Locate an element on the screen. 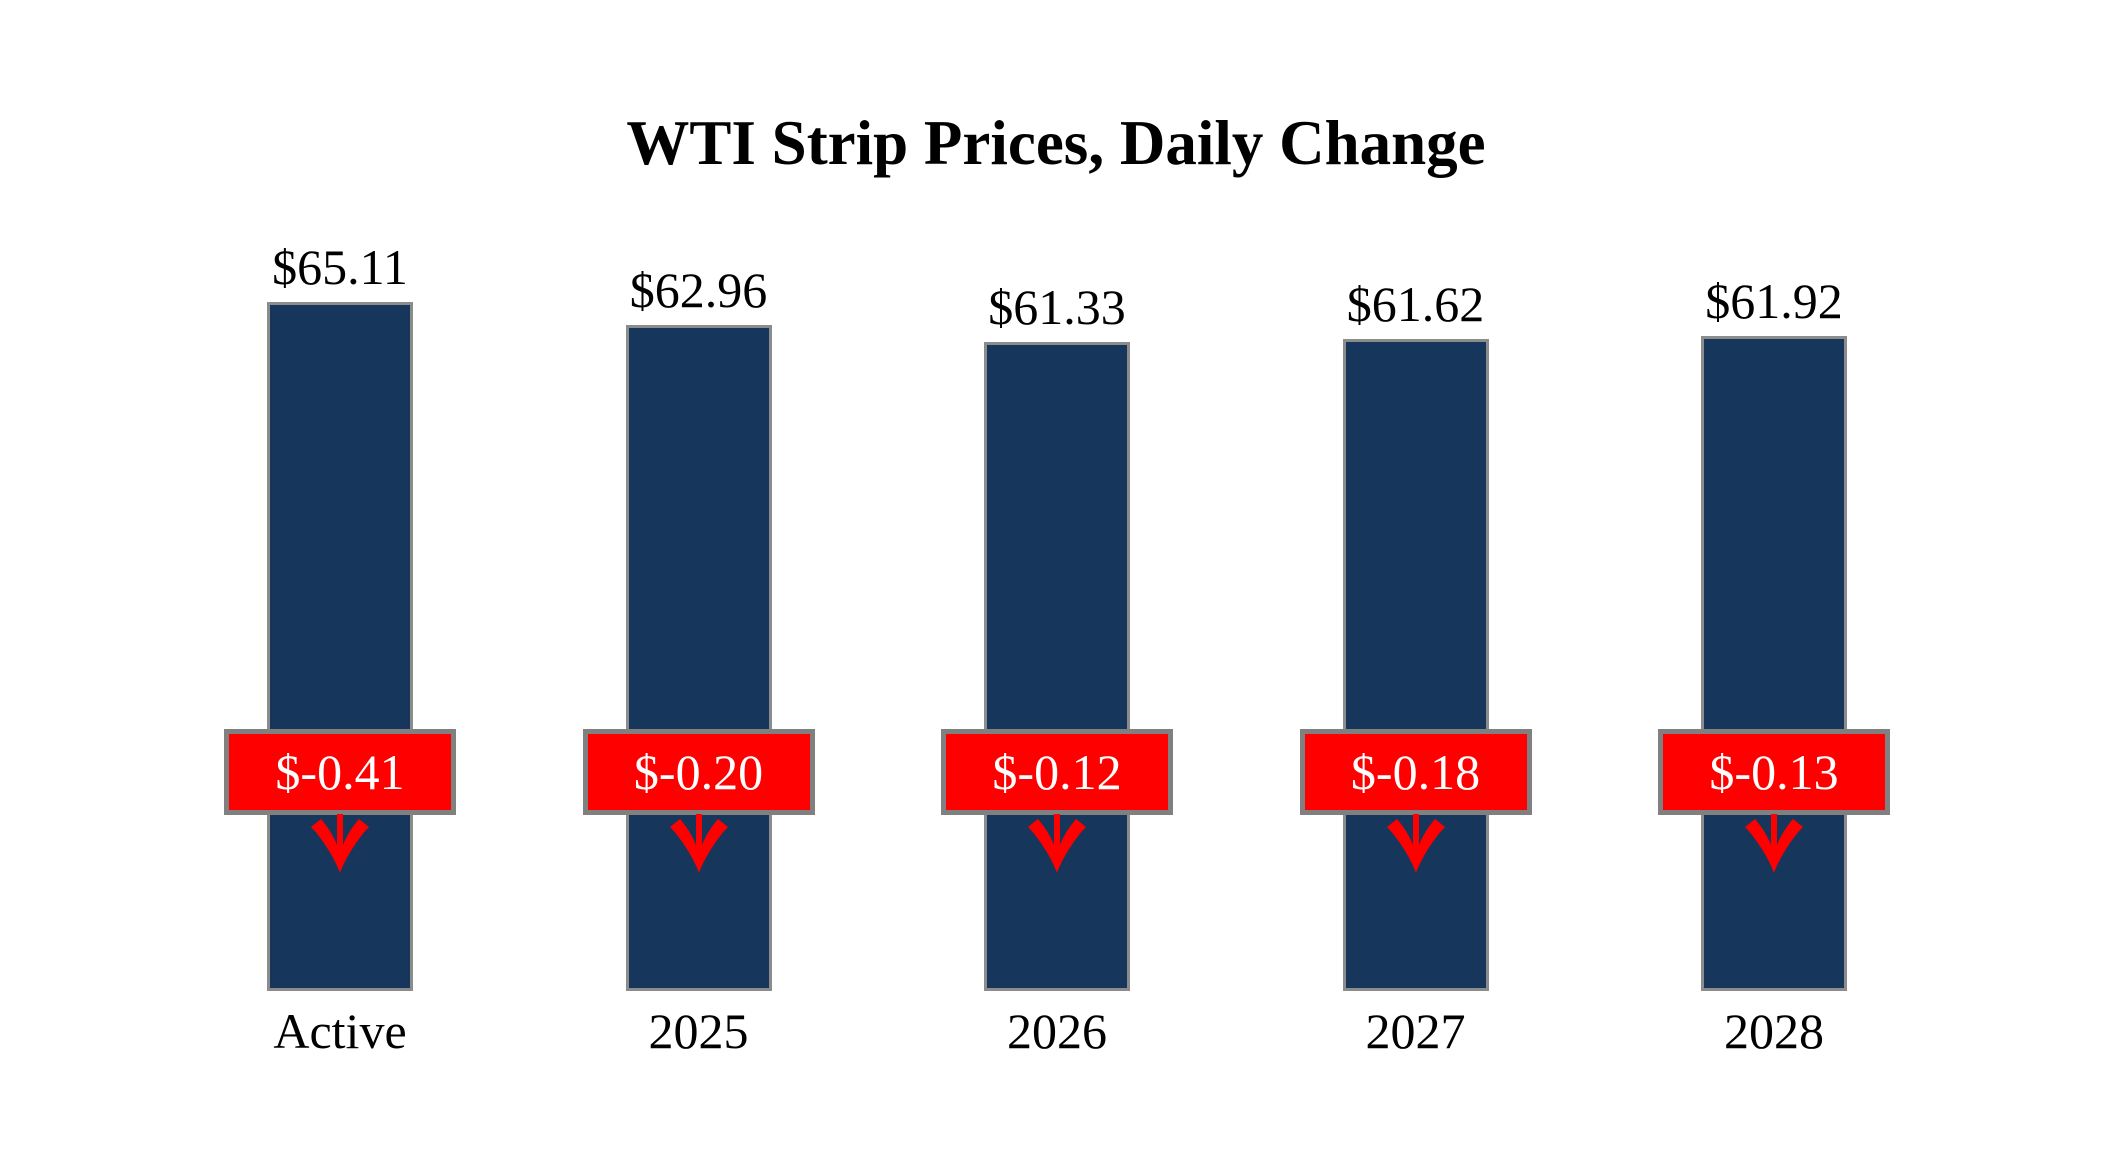  daily-change-badge: $-0.18 is located at coordinates (1415, 772).